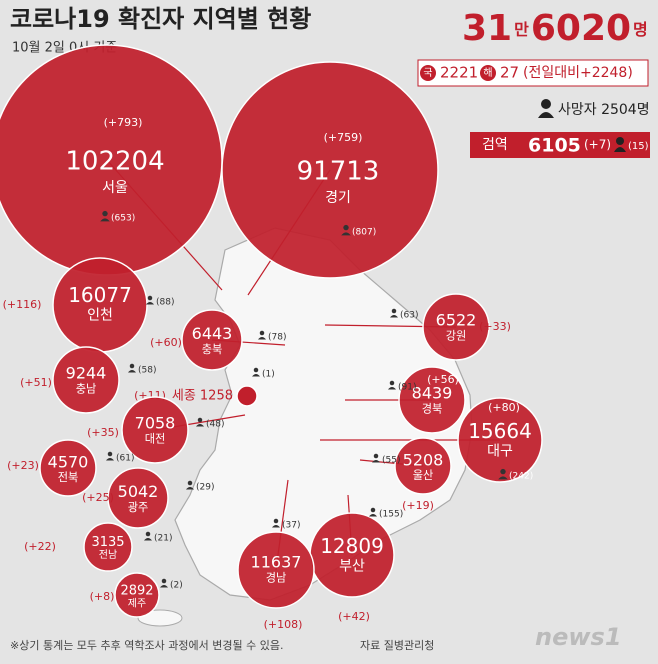 The image size is (658, 664). What do you see at coordinates (155, 423) in the screenshot?
I see `region-cases: 7058` at bounding box center [155, 423].